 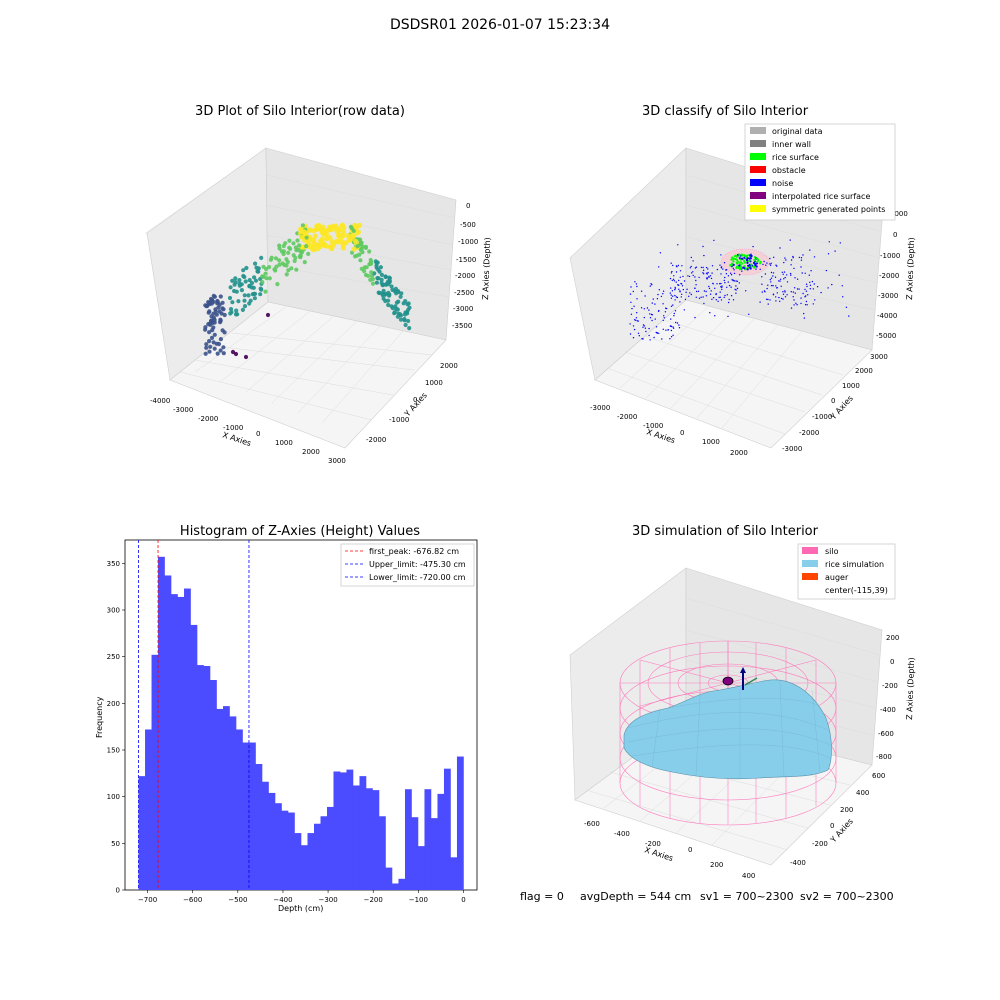 What do you see at coordinates (846, 810) in the screenshot?
I see `p4-ytick: 200` at bounding box center [846, 810].